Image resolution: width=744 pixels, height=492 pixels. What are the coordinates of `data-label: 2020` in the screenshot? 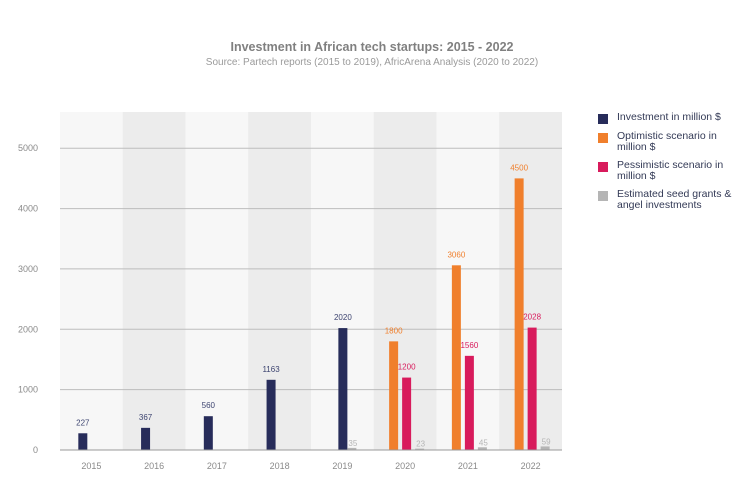 It's located at (343, 317).